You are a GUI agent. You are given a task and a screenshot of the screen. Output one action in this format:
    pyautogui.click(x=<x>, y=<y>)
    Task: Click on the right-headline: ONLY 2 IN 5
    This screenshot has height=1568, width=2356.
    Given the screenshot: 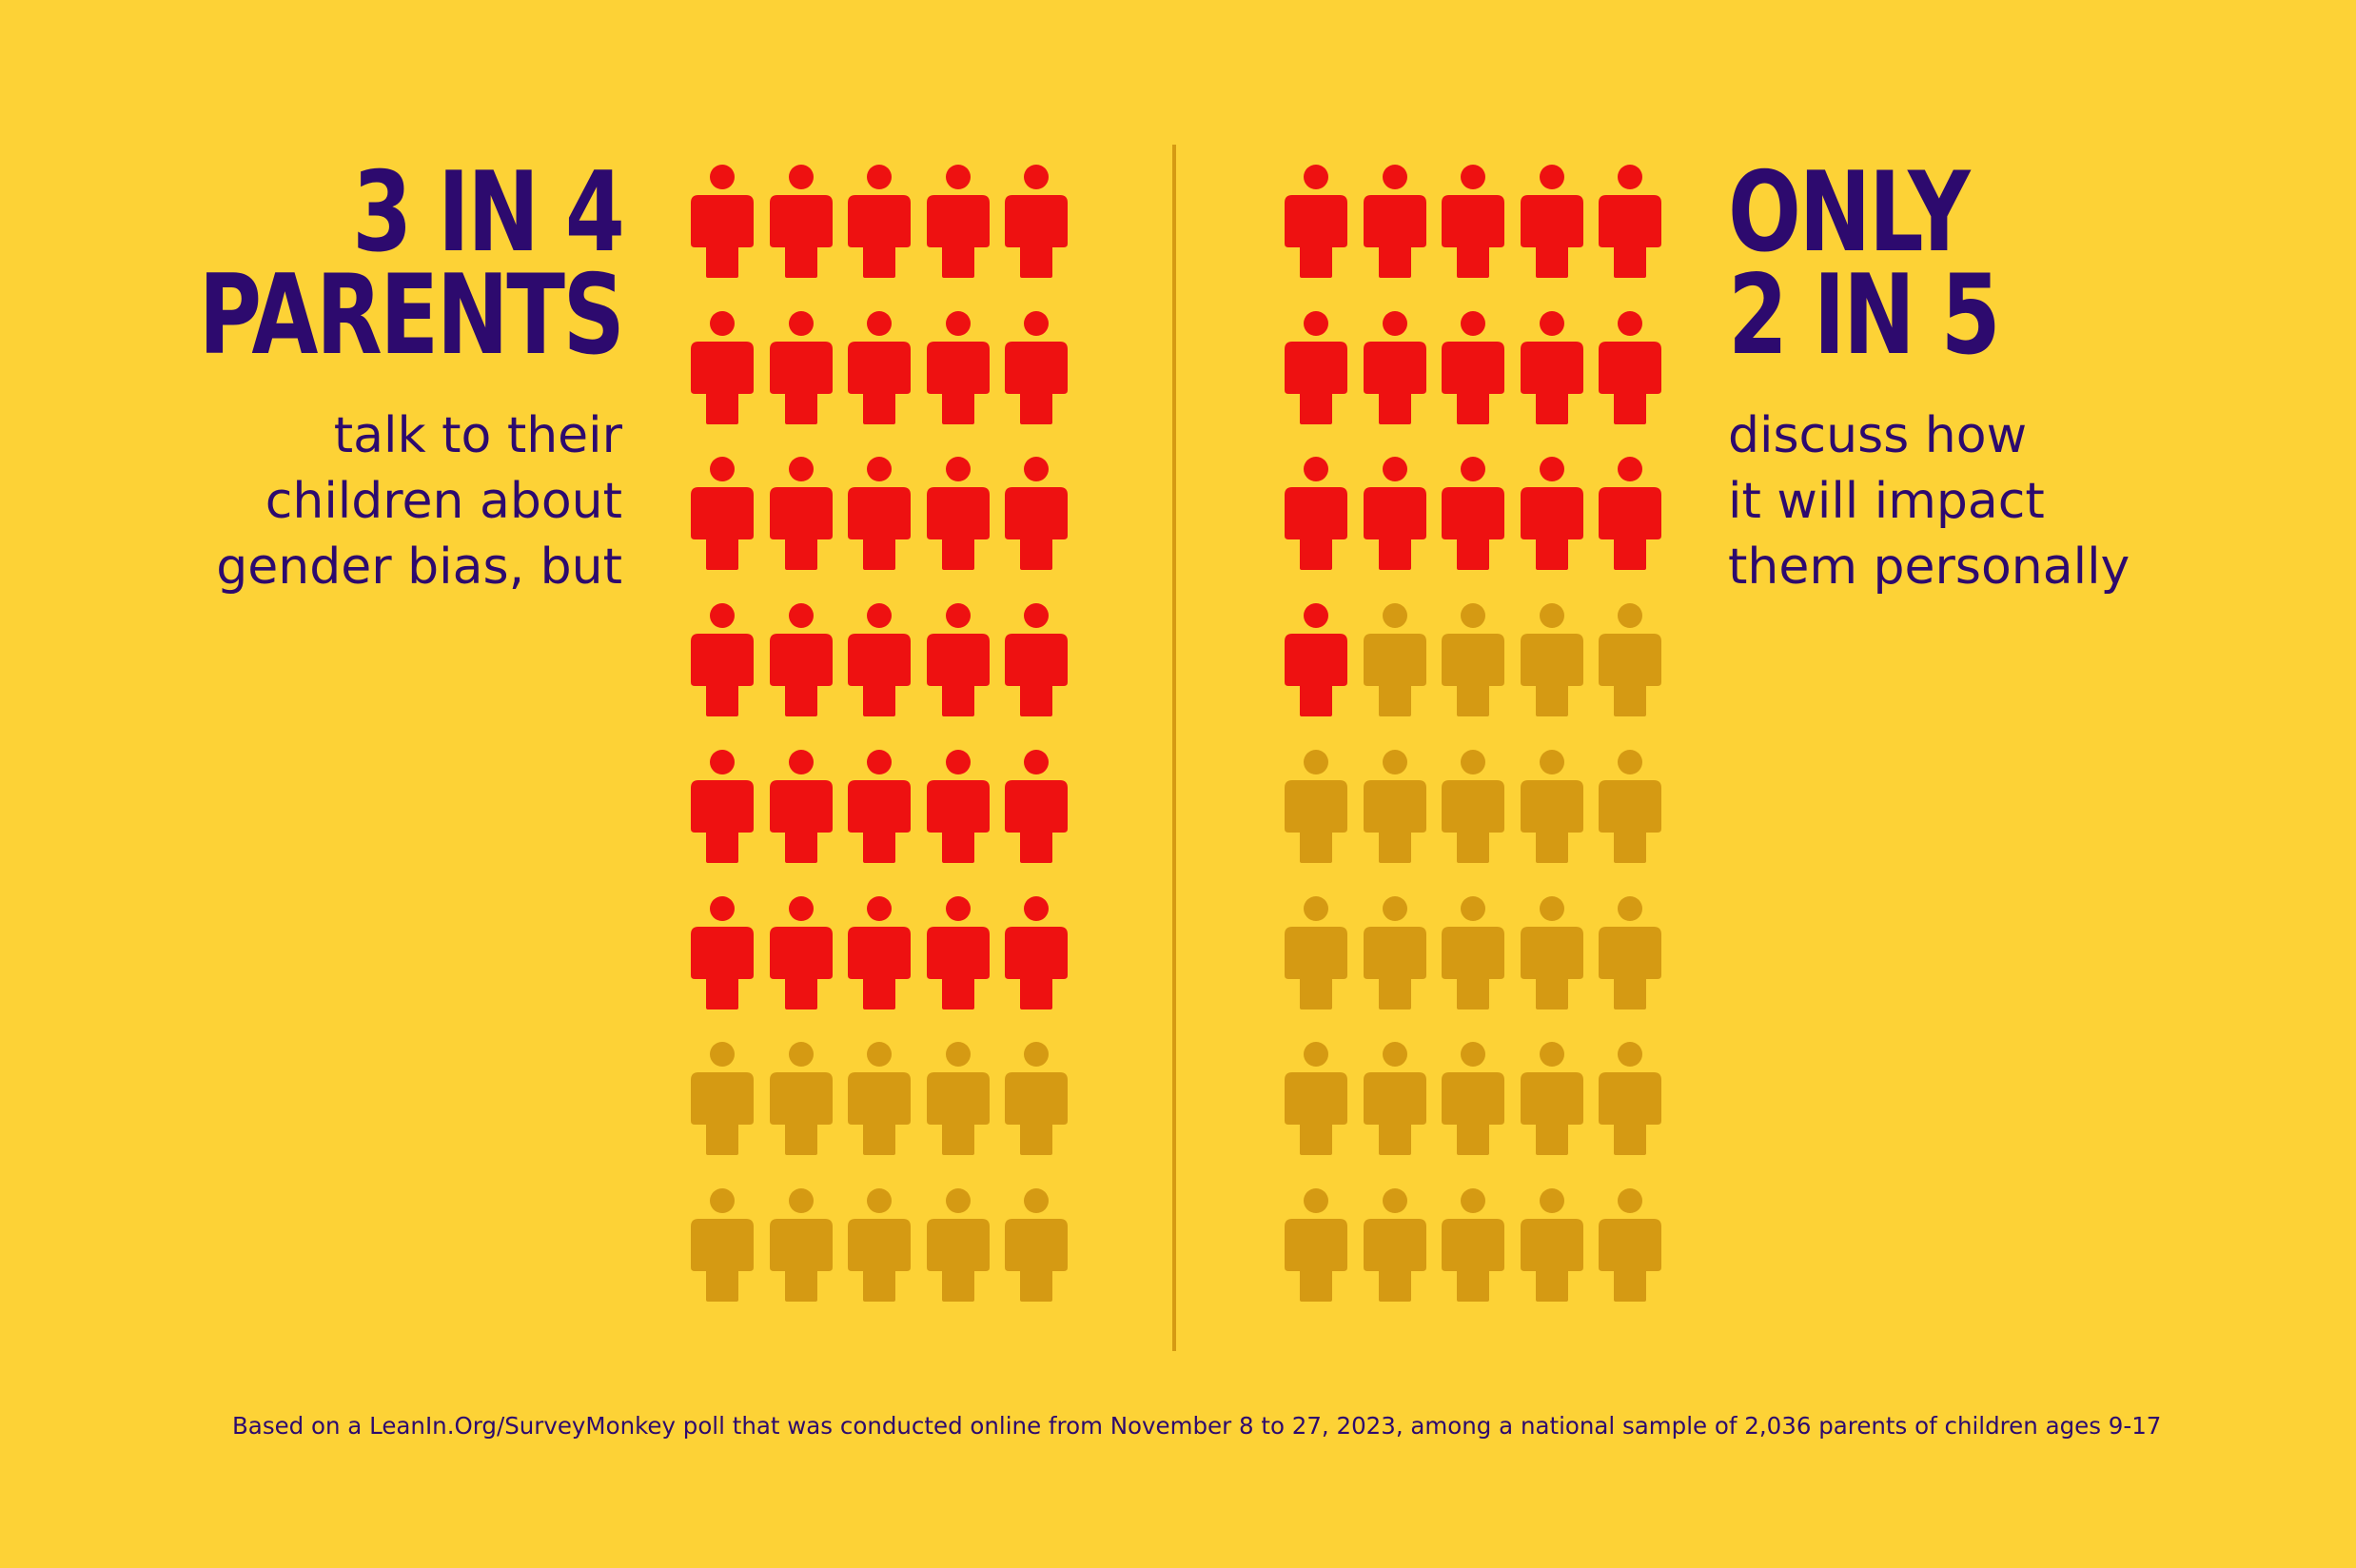 What is the action you would take?
    pyautogui.click(x=1864, y=264)
    